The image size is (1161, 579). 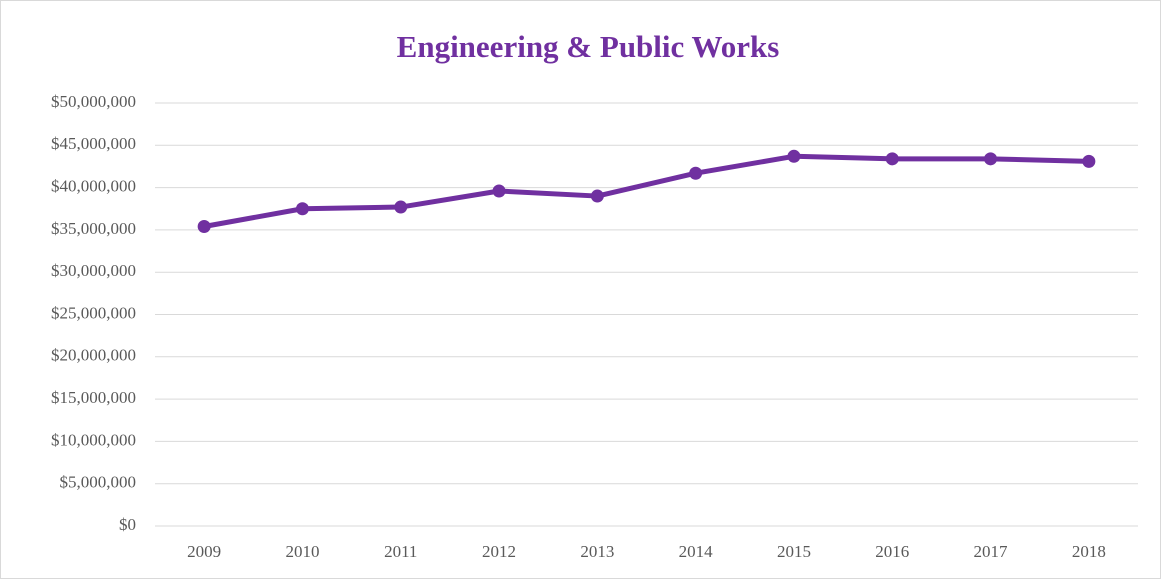 What do you see at coordinates (588, 46) in the screenshot?
I see `chart-title: Engineering & Public Works` at bounding box center [588, 46].